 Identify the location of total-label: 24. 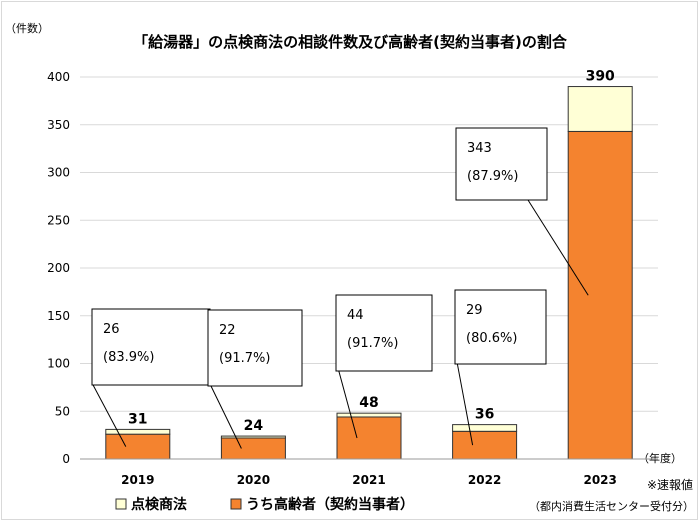
(254, 426).